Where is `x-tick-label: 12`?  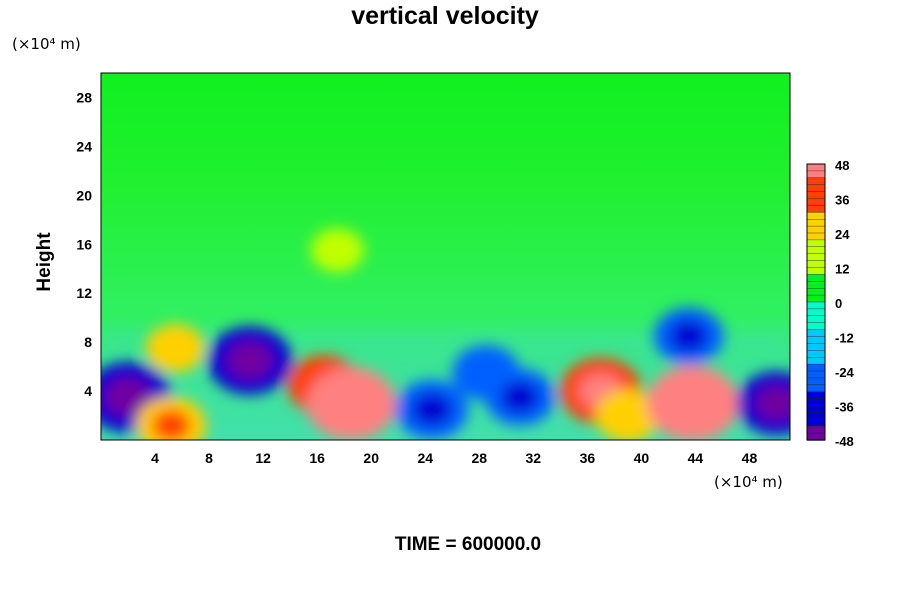
x-tick-label: 12 is located at coordinates (263, 458).